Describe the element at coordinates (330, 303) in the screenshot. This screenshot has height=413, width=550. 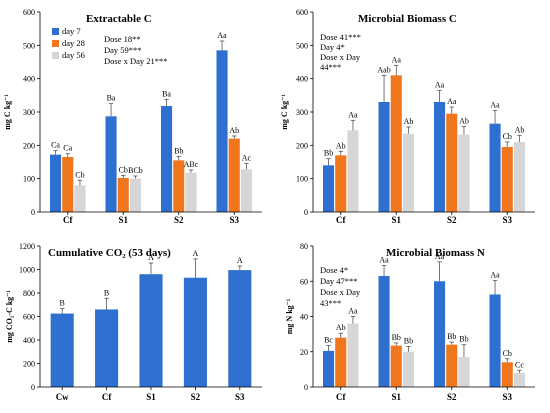
I see `stats-line: 43***` at that location.